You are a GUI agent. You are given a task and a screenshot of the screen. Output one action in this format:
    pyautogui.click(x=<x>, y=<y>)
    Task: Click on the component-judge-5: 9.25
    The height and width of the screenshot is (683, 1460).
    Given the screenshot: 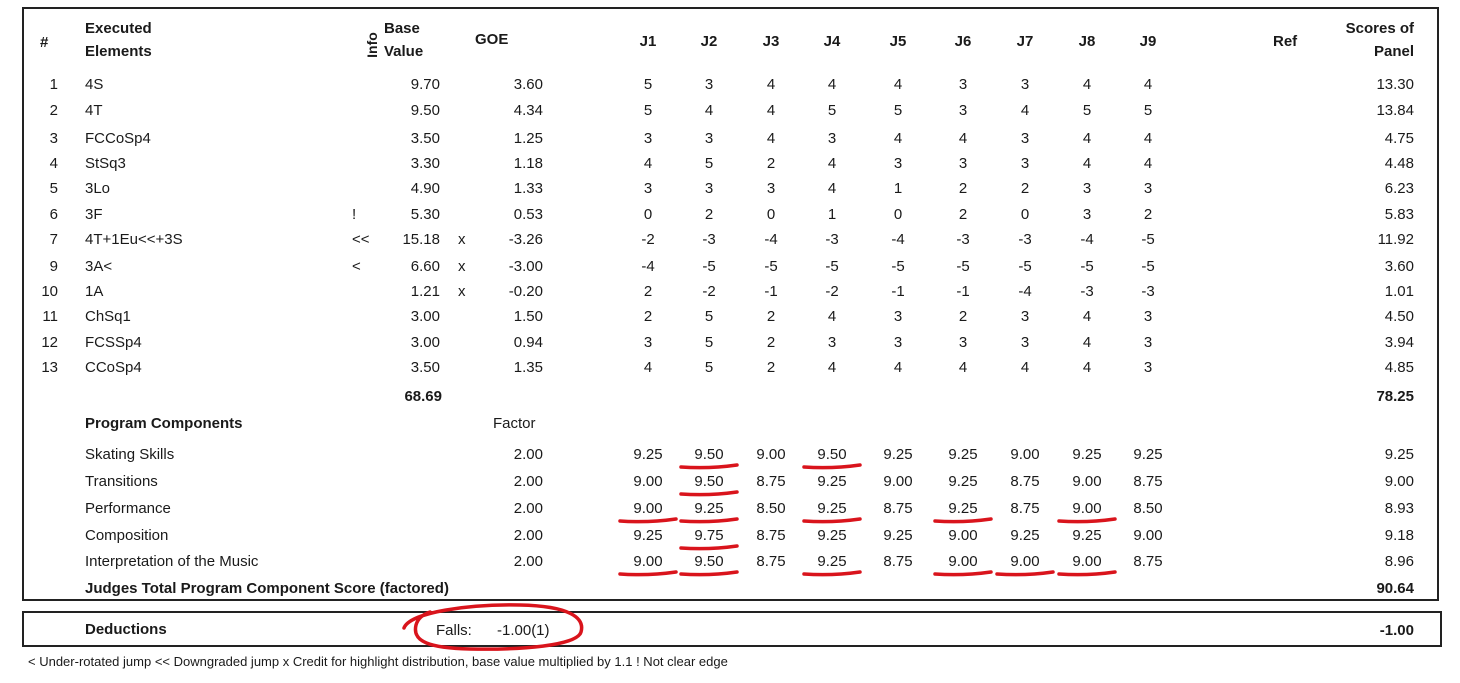 What is the action you would take?
    pyautogui.click(x=898, y=535)
    